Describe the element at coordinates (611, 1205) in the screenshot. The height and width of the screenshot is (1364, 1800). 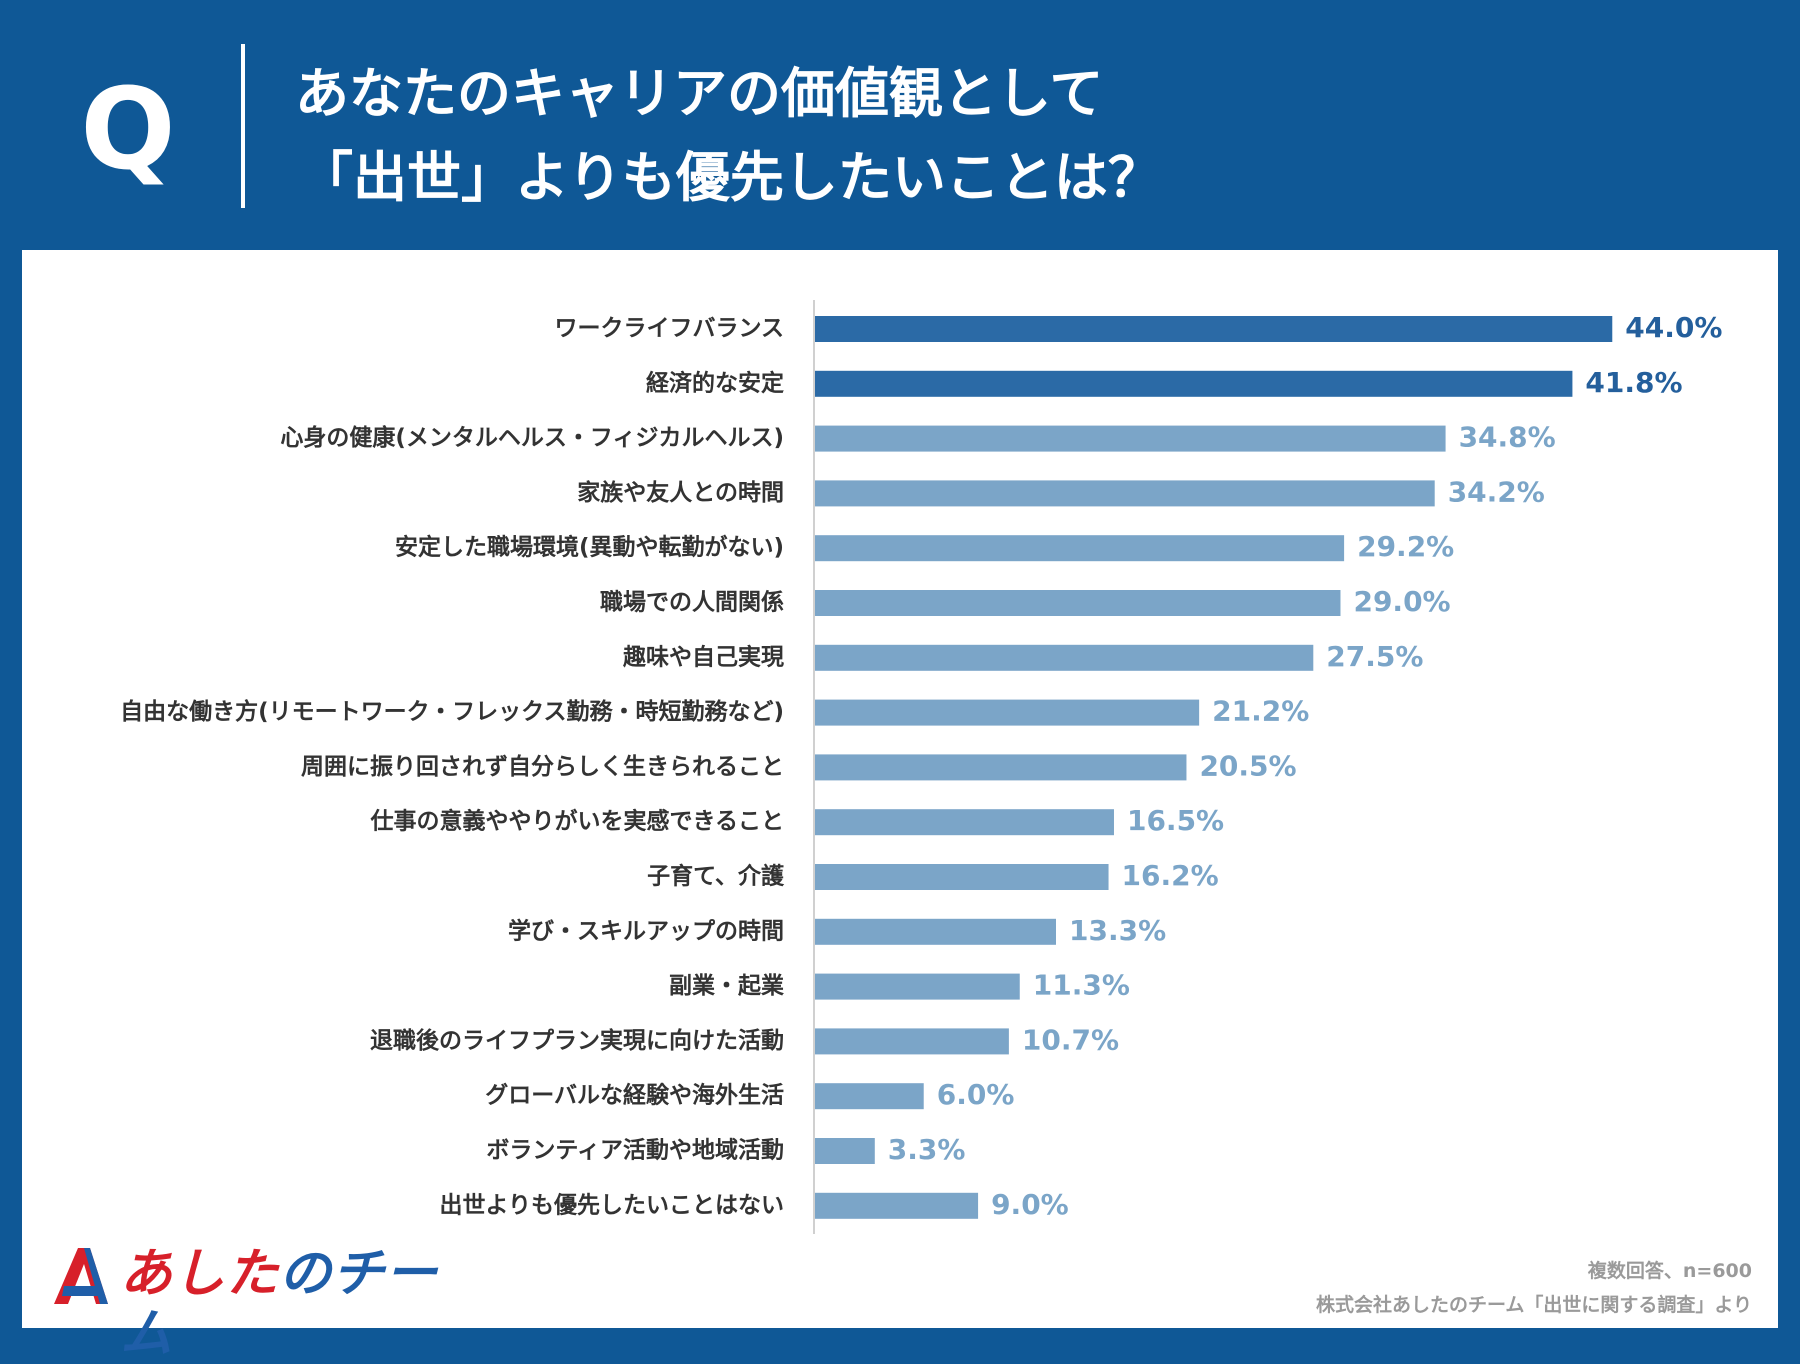
I see `category-label: 出世よりも優先したいことはない` at that location.